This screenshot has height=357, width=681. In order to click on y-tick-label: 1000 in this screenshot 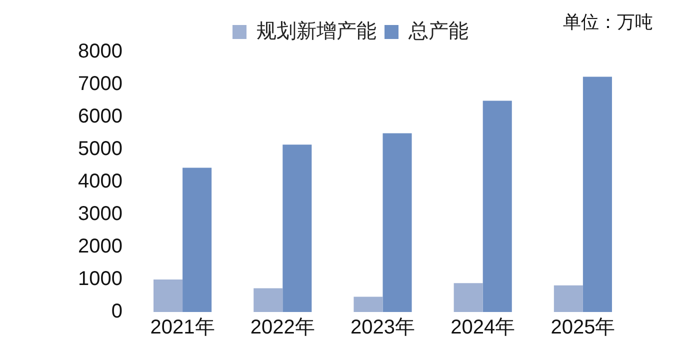, I will do `click(100, 279)`.